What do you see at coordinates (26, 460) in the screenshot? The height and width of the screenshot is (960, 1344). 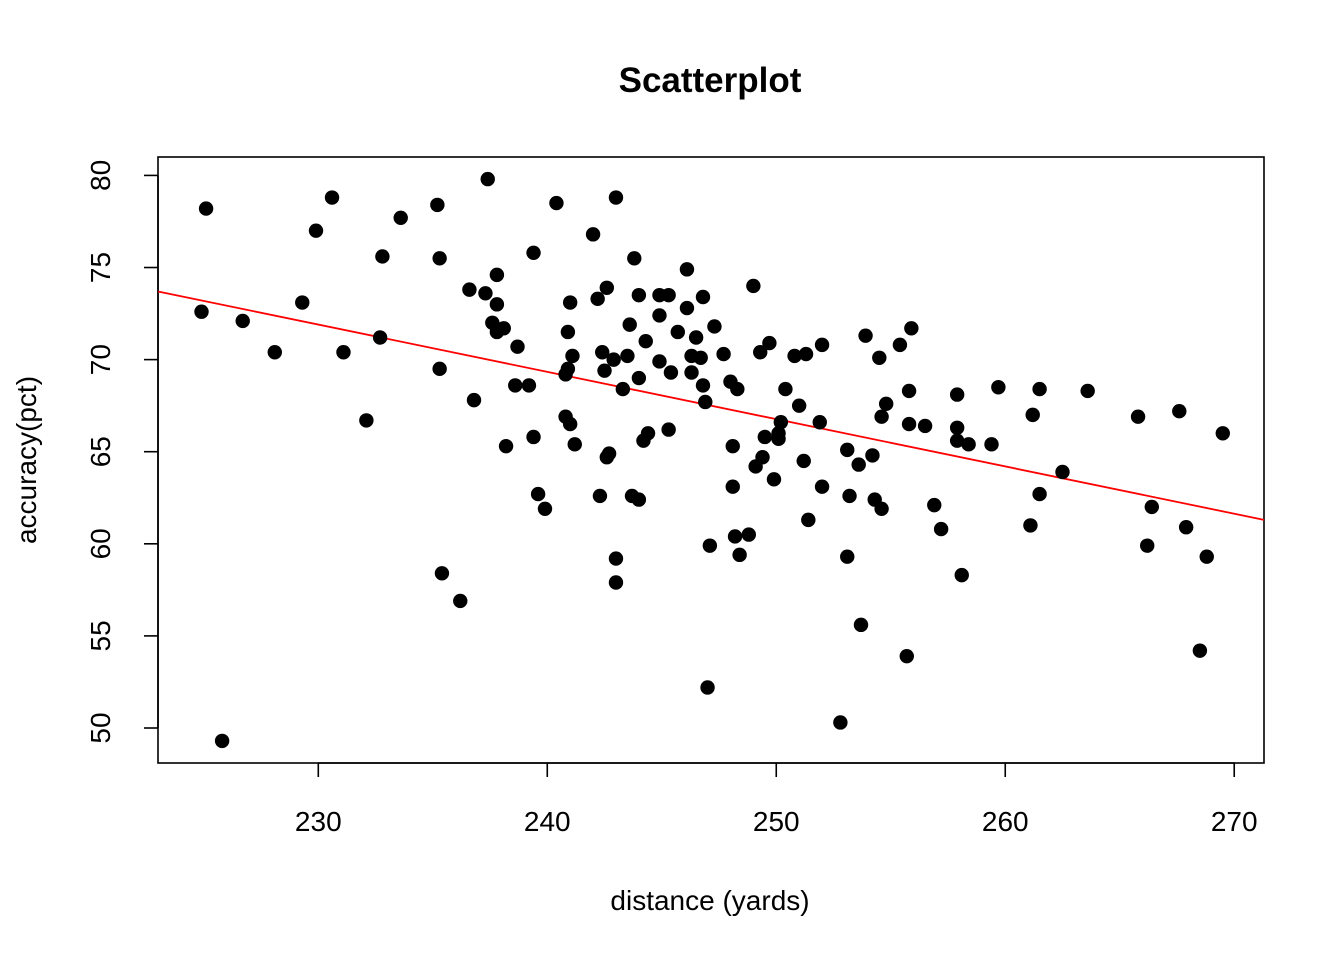 I see `y-axis-label: accuracy(pct)` at bounding box center [26, 460].